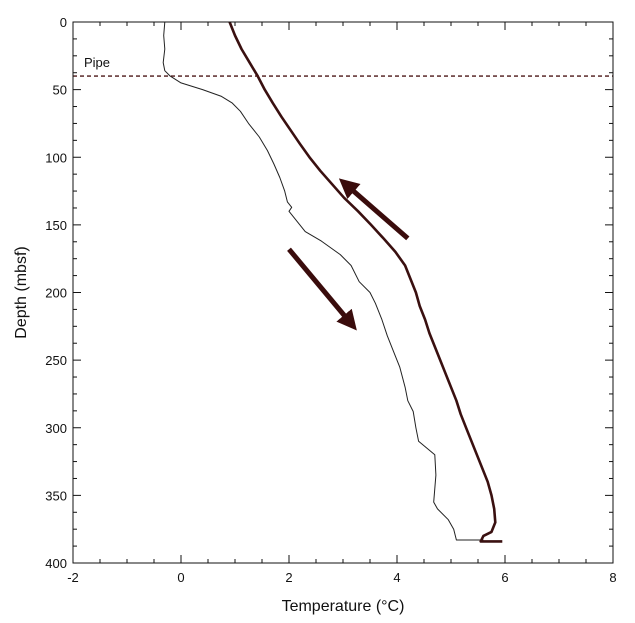 The width and height of the screenshot is (635, 623). What do you see at coordinates (56, 428) in the screenshot?
I see `y-tick-label: 300` at bounding box center [56, 428].